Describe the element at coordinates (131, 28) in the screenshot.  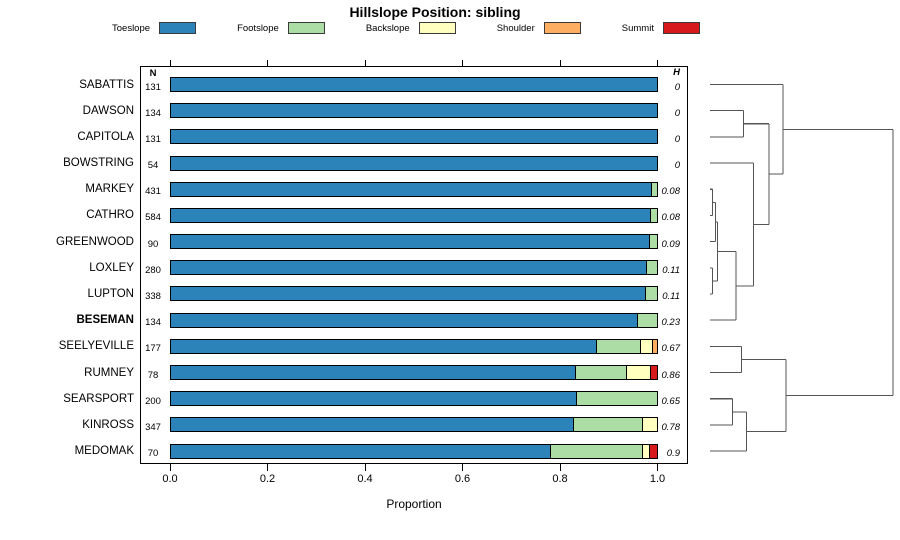
I see `legend-label: Toeslope` at that location.